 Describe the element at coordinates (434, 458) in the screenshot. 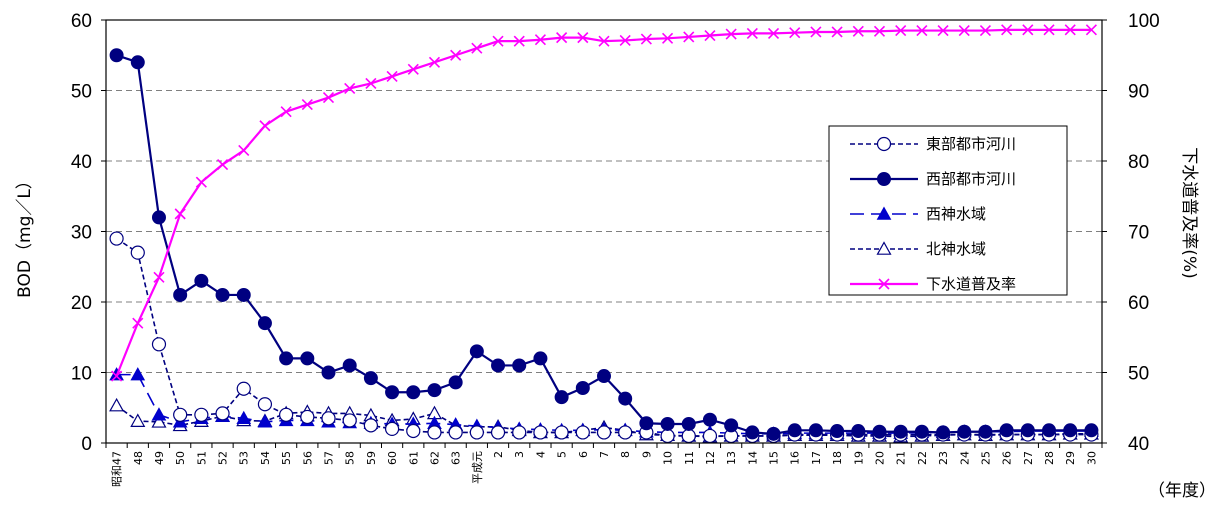

I see `x-tick-label: 62` at that location.